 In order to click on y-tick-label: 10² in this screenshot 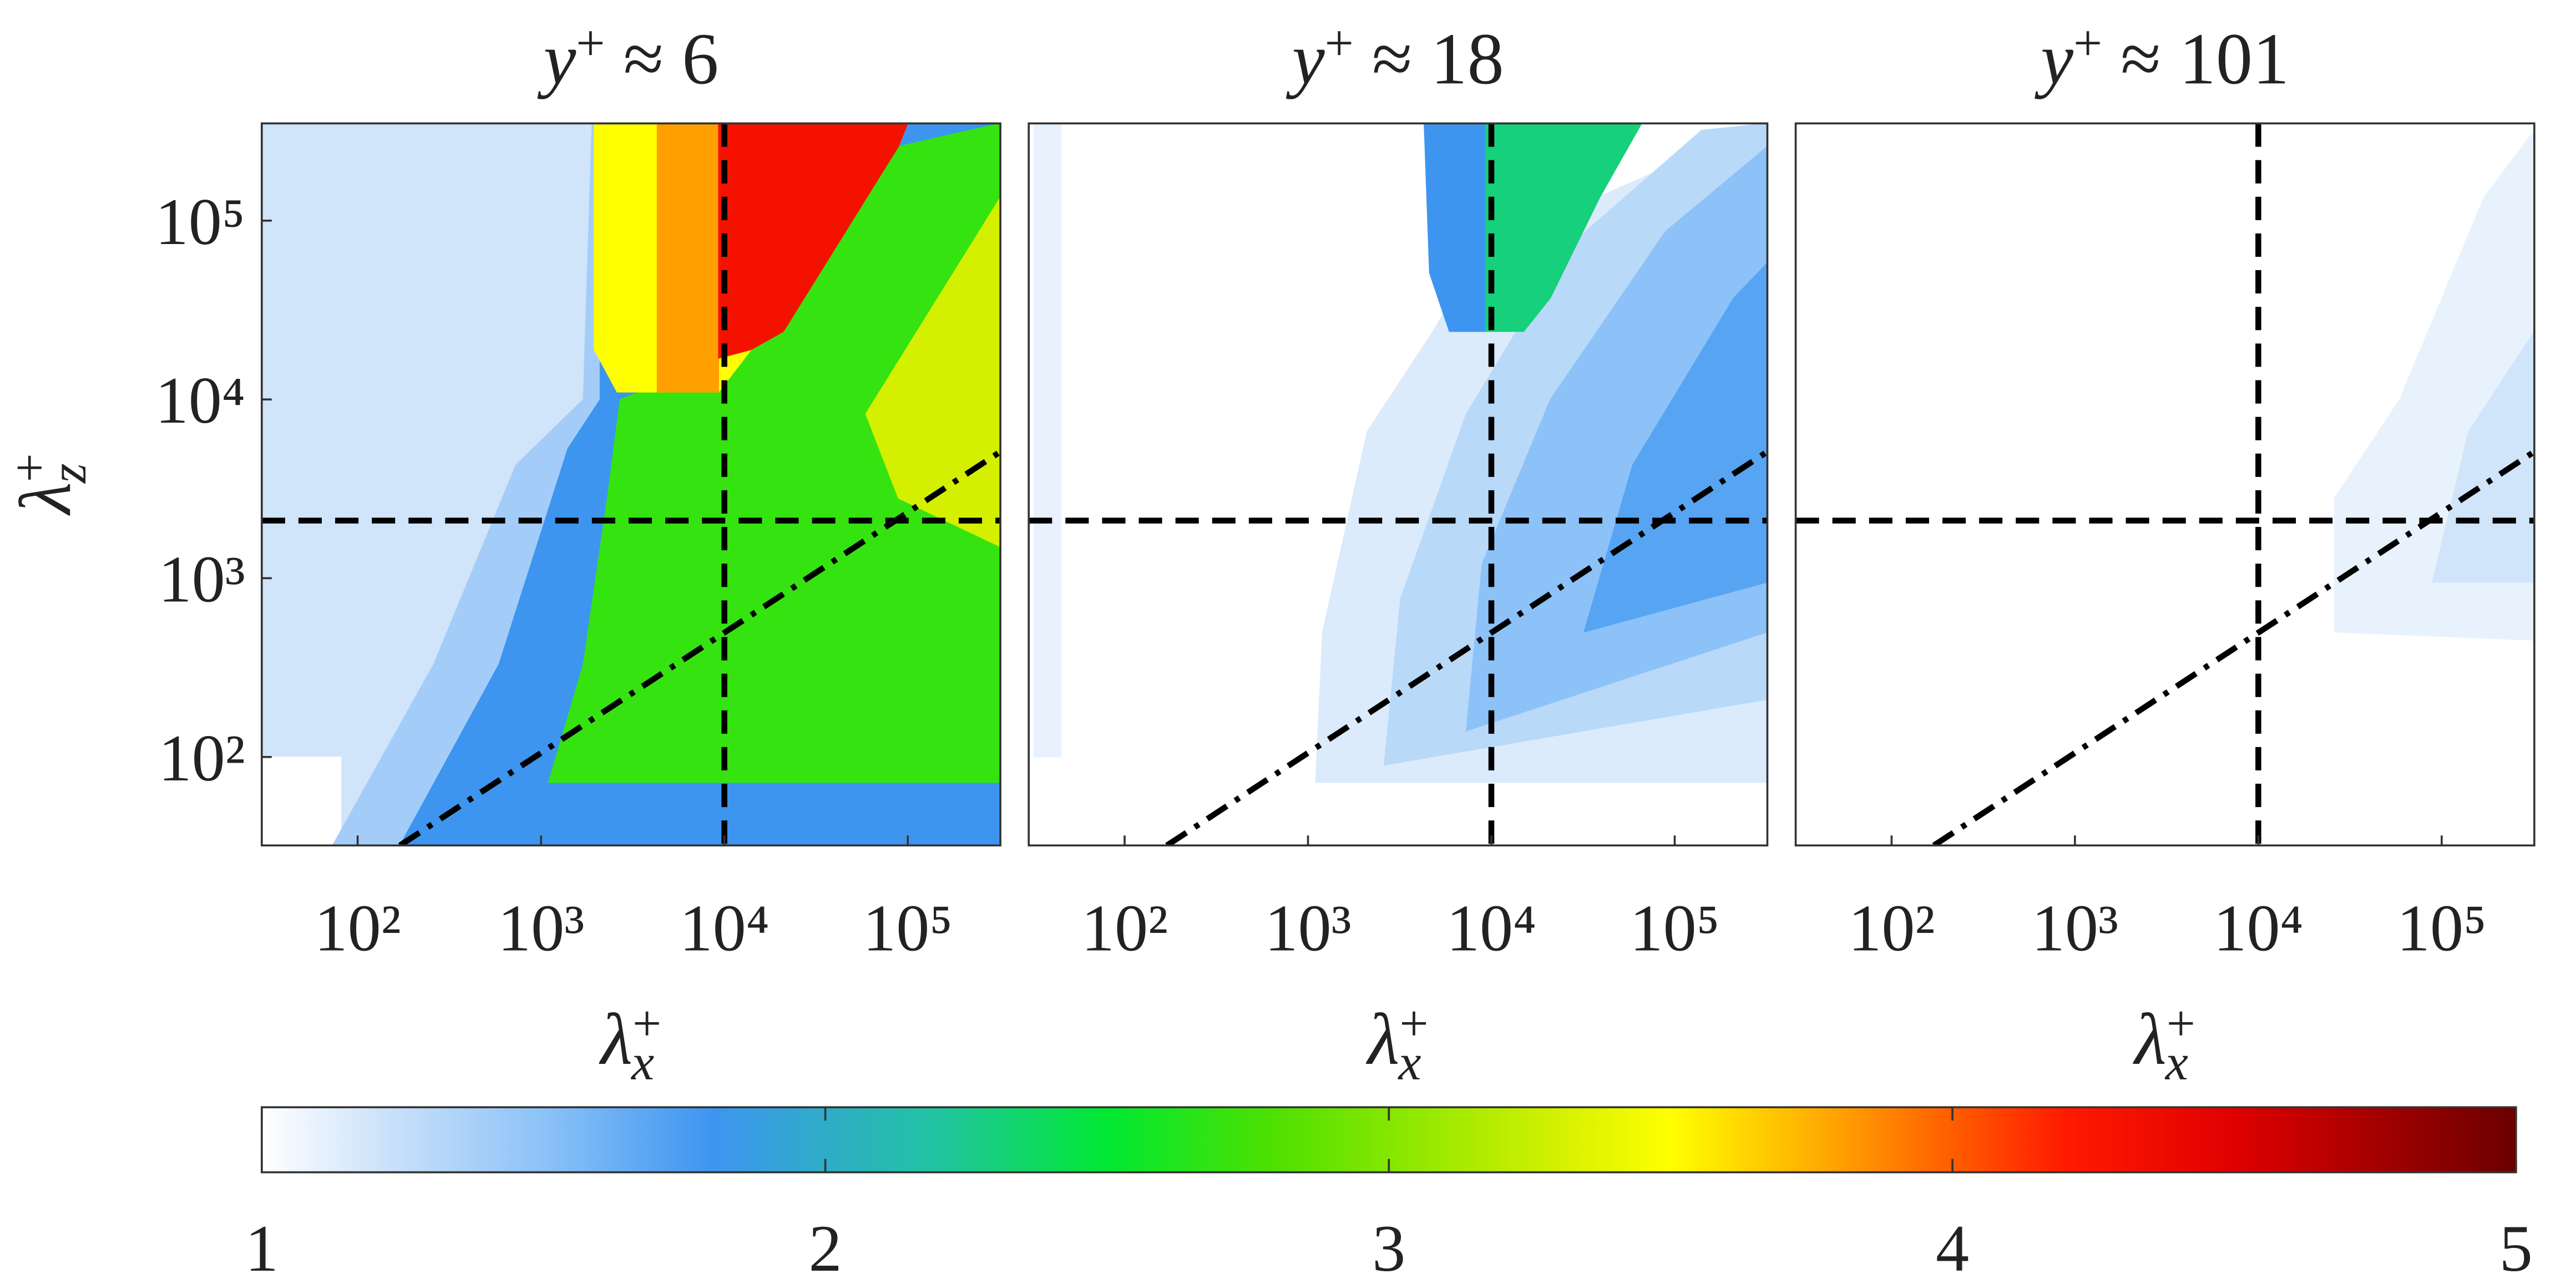, I will do `click(202, 758)`.